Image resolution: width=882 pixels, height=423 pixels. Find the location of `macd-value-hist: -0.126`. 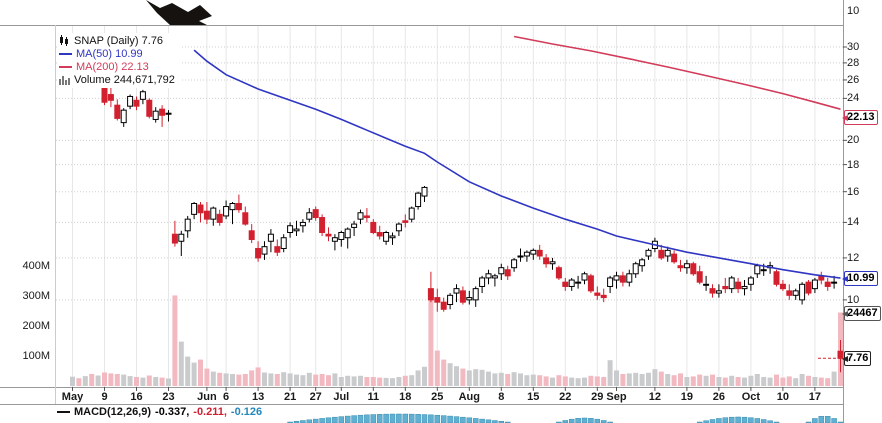

macd-value-hist: -0.126 is located at coordinates (246, 412).